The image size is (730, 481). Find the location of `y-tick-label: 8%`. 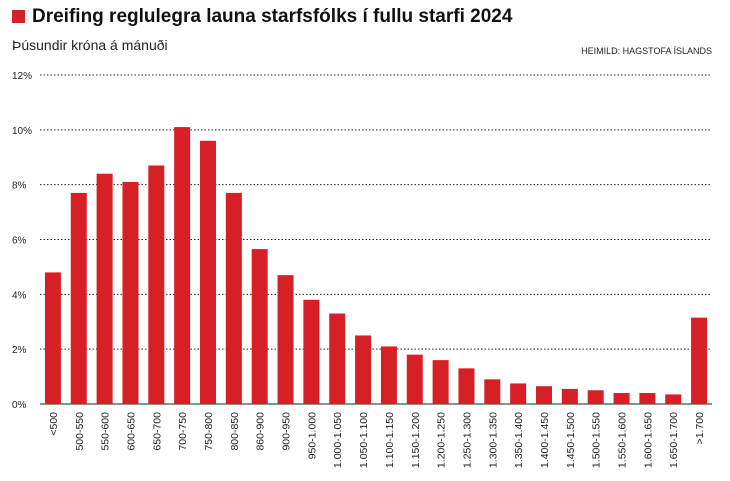

y-tick-label: 8% is located at coordinates (19, 186).